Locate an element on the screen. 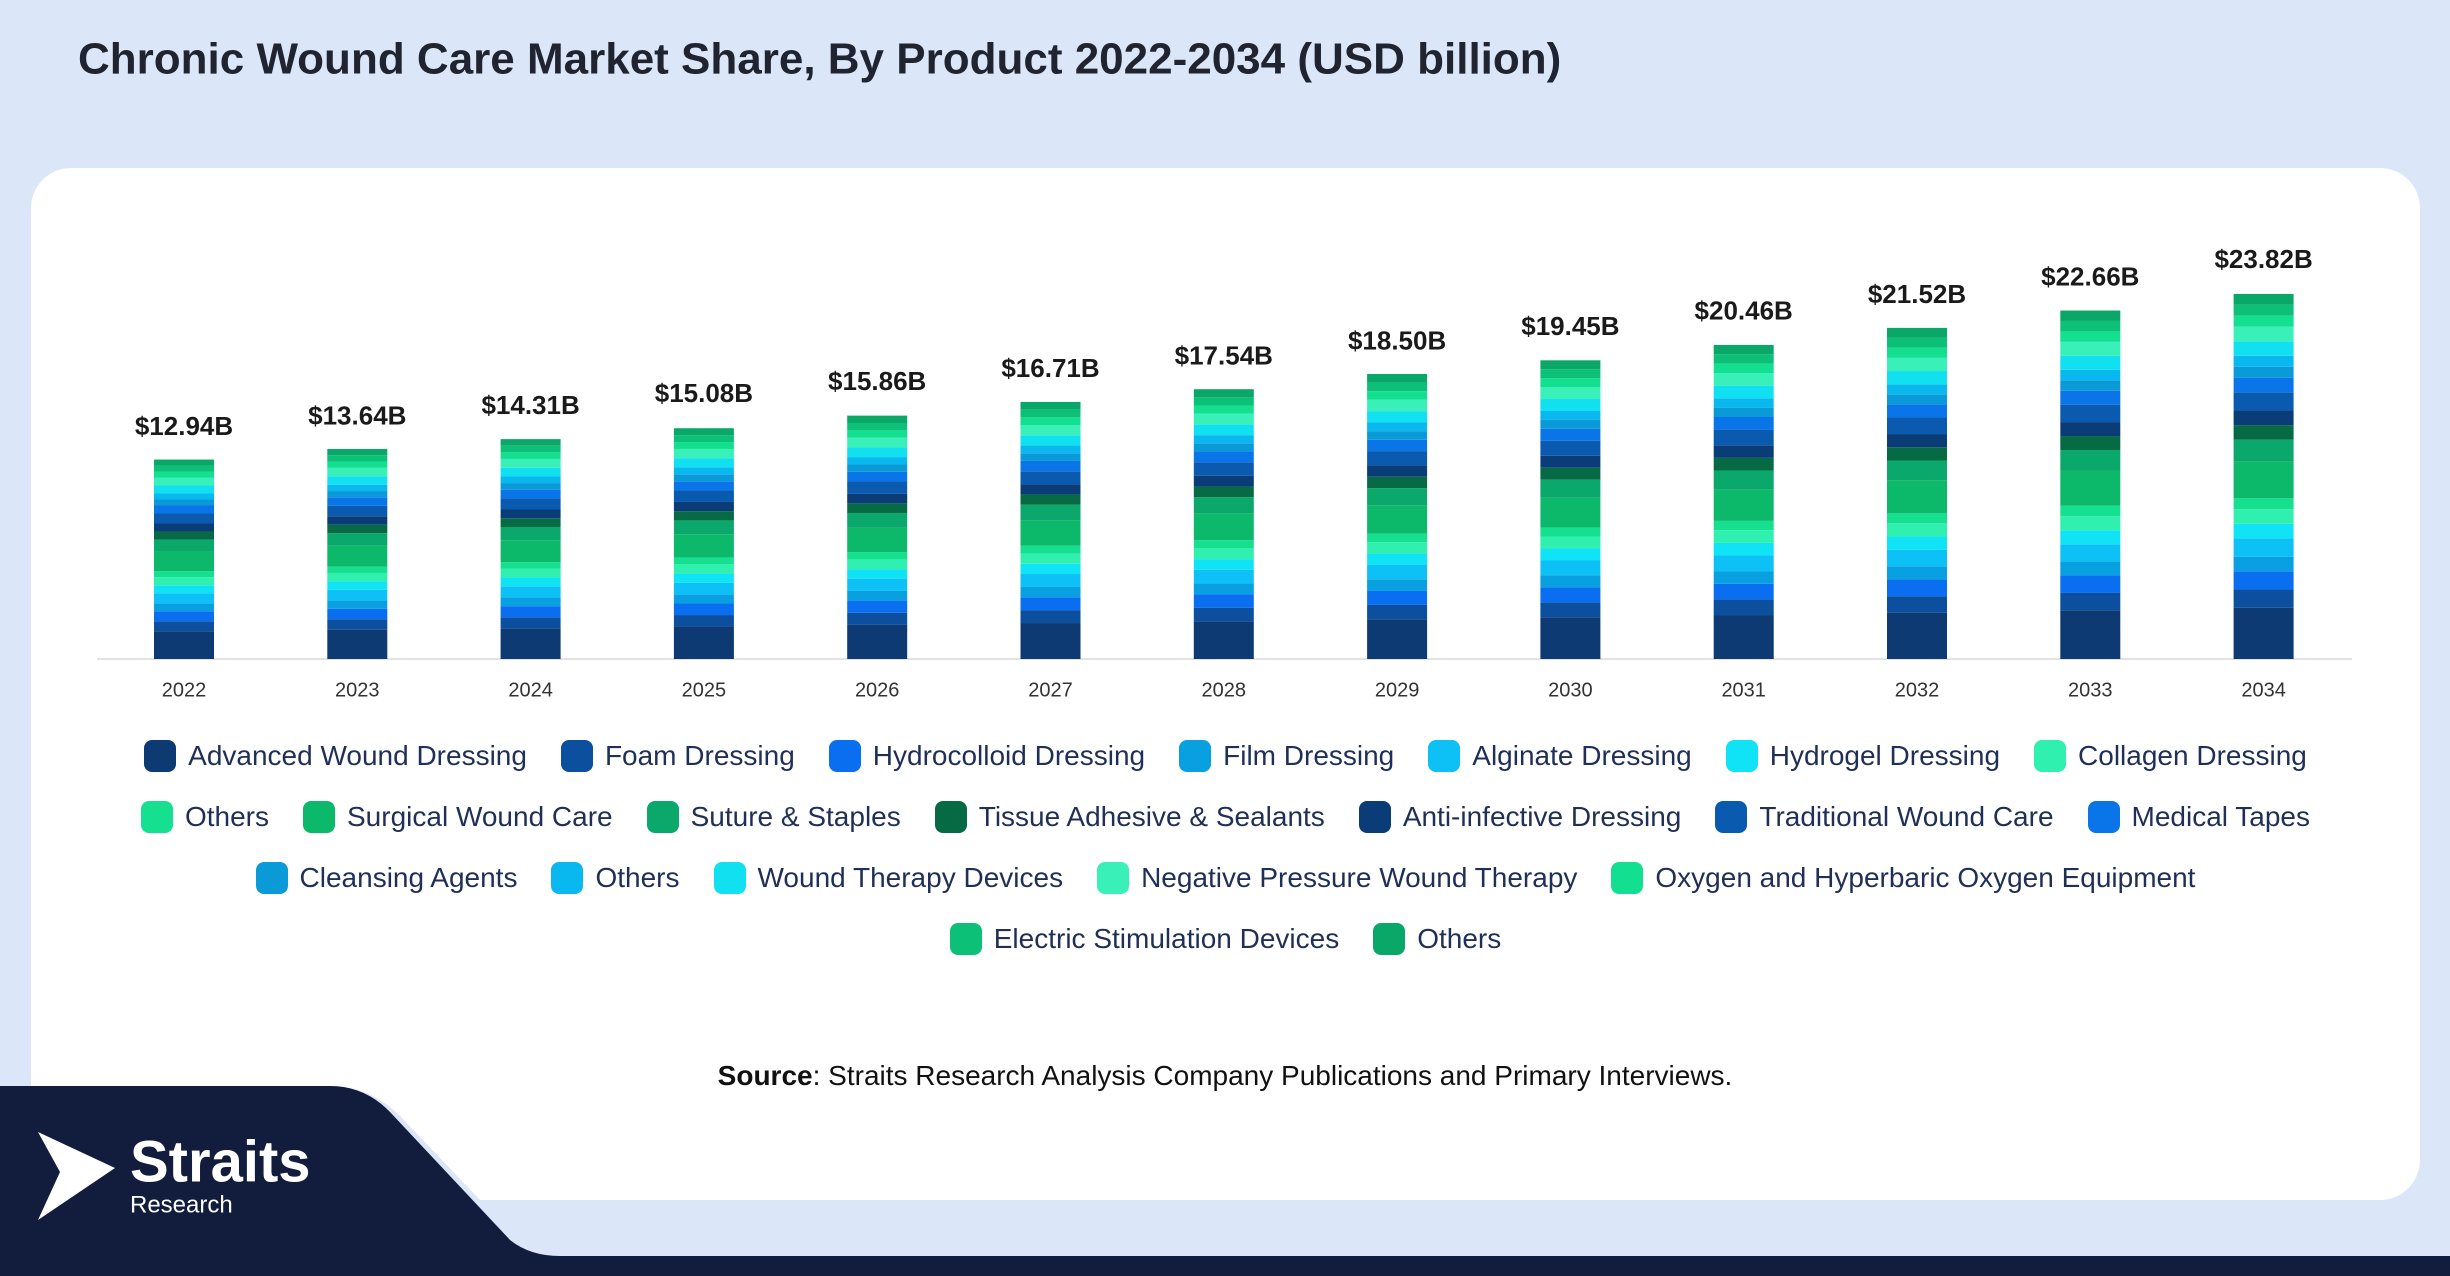 This screenshot has width=2450, height=1276. total-label: $18.50B is located at coordinates (1397, 341).